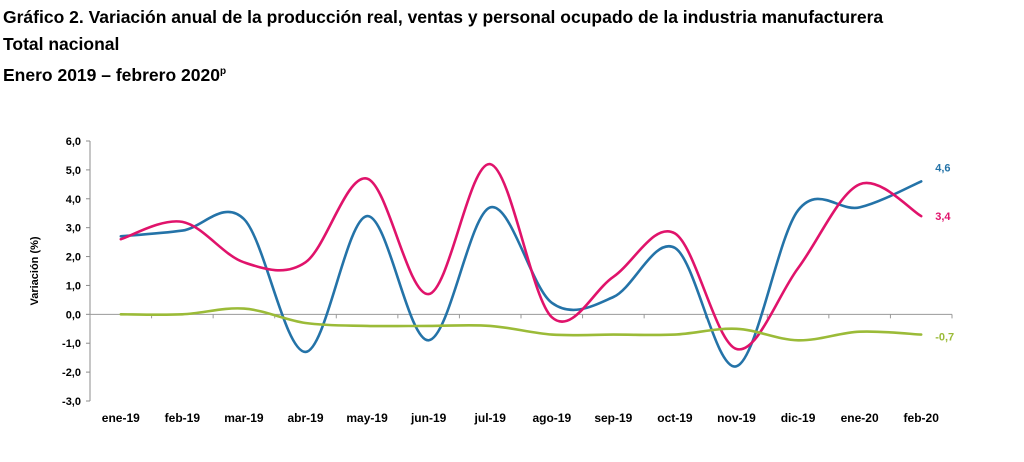 The height and width of the screenshot is (462, 1024). What do you see at coordinates (121, 418) in the screenshot?
I see `x-tick-label: ene-19` at bounding box center [121, 418].